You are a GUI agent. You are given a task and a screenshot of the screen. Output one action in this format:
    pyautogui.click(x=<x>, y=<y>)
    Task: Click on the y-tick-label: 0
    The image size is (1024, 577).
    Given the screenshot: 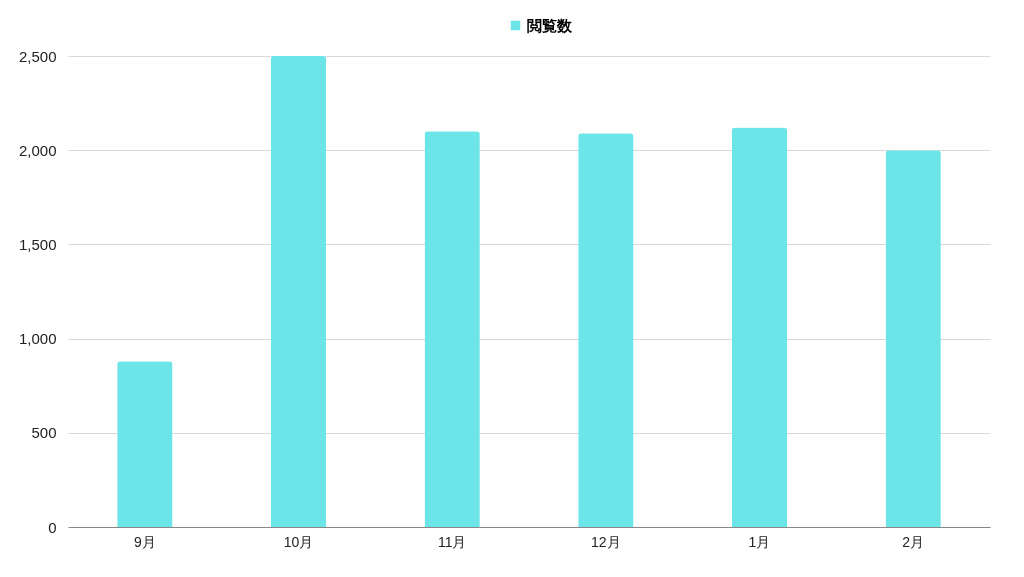 What is the action you would take?
    pyautogui.click(x=52, y=527)
    